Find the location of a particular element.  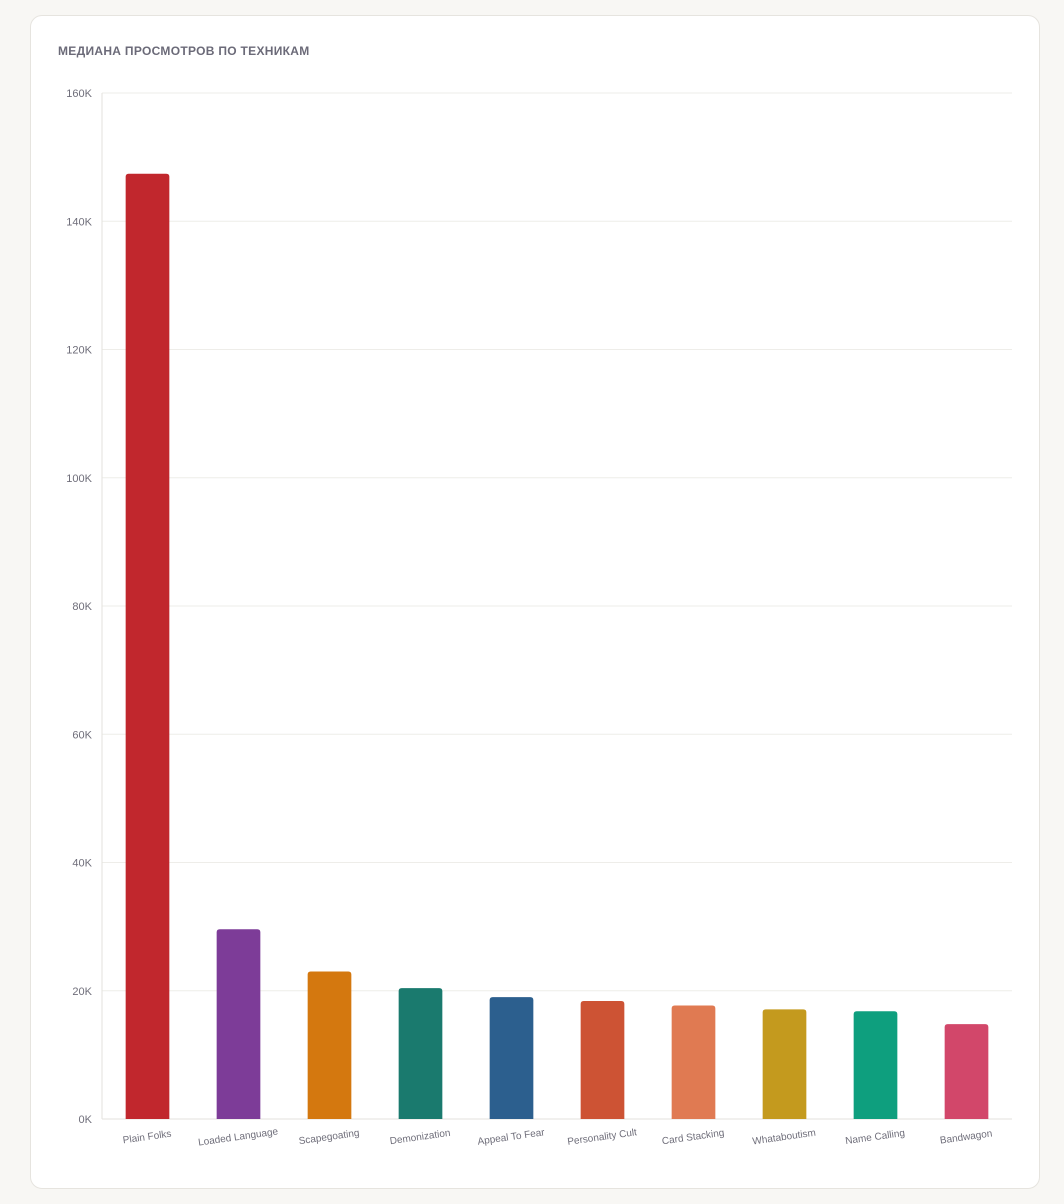

y-tick-label: 20K is located at coordinates (82, 992).